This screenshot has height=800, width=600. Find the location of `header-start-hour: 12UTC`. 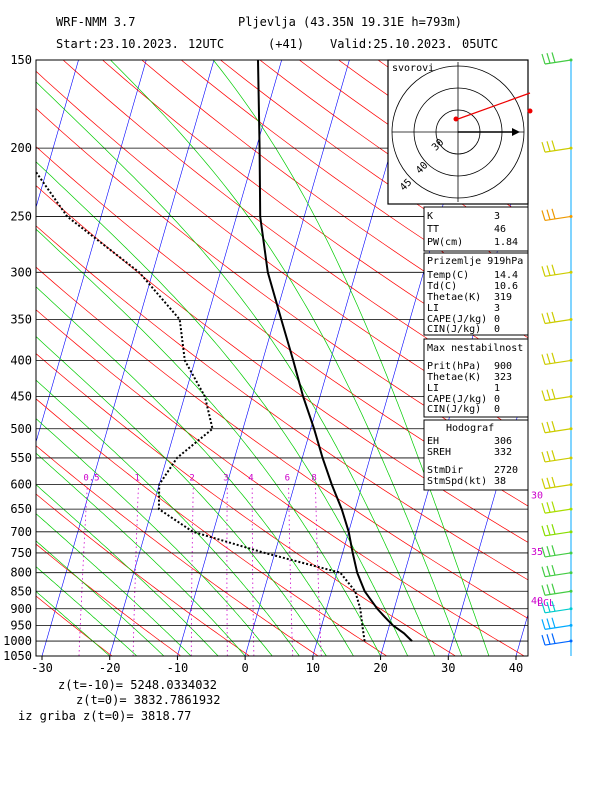

header-start-hour: 12UTC is located at coordinates (206, 44).